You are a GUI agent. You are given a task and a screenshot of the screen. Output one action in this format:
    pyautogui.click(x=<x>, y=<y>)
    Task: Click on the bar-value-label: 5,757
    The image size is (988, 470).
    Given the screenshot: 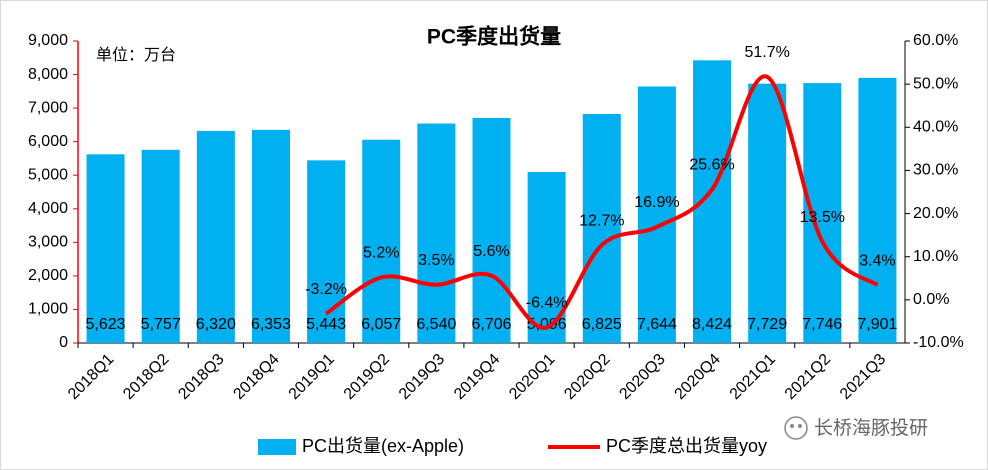 What is the action you would take?
    pyautogui.click(x=161, y=324)
    